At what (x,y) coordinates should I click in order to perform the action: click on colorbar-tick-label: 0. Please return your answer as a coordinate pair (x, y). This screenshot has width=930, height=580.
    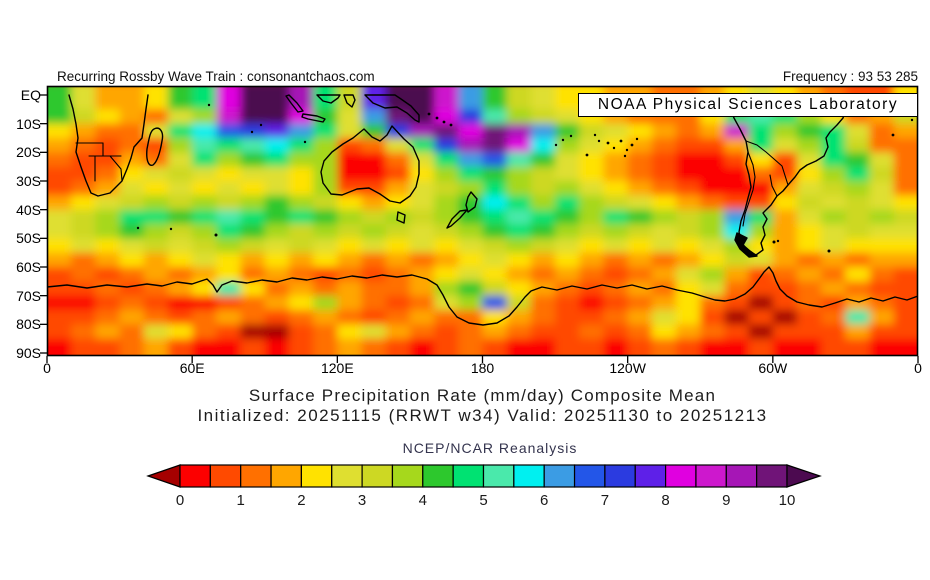
    Looking at the image, I should click on (180, 500).